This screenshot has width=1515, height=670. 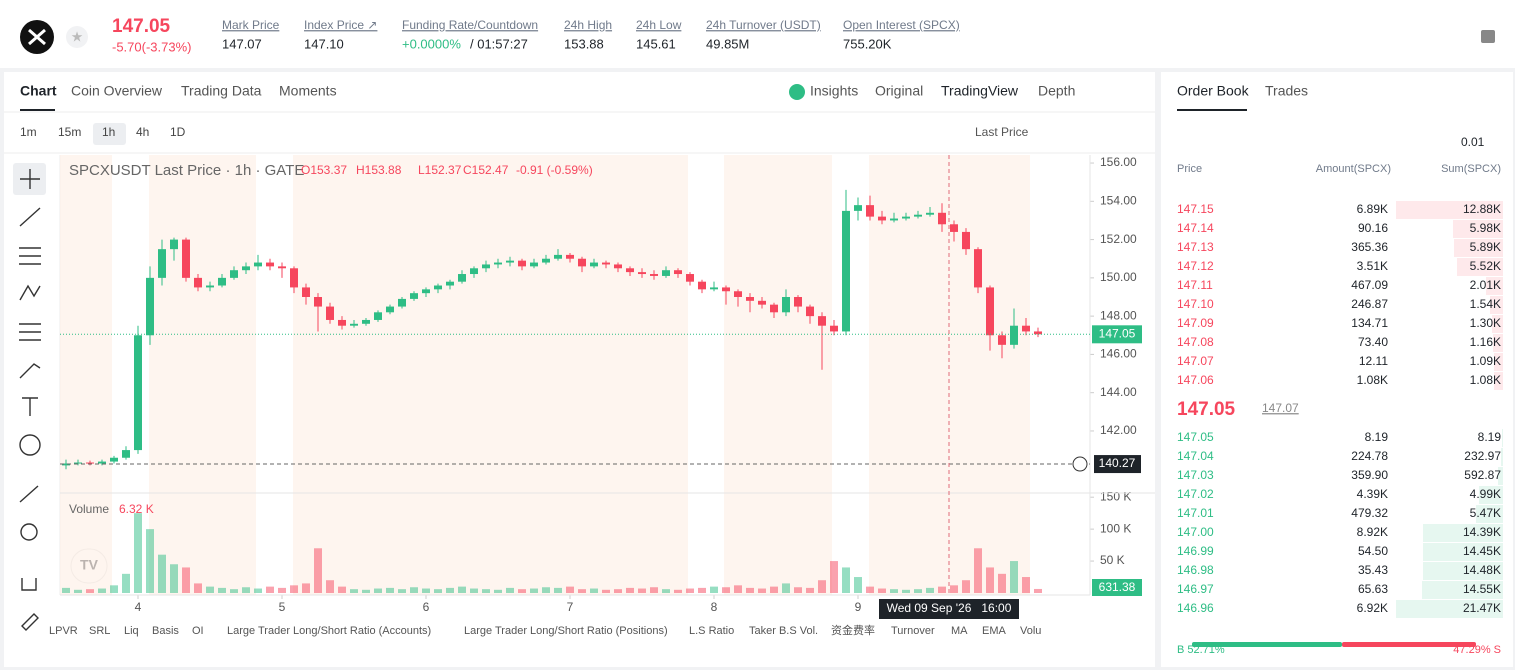 What do you see at coordinates (1002, 132) in the screenshot?
I see `price-type: Last Price` at bounding box center [1002, 132].